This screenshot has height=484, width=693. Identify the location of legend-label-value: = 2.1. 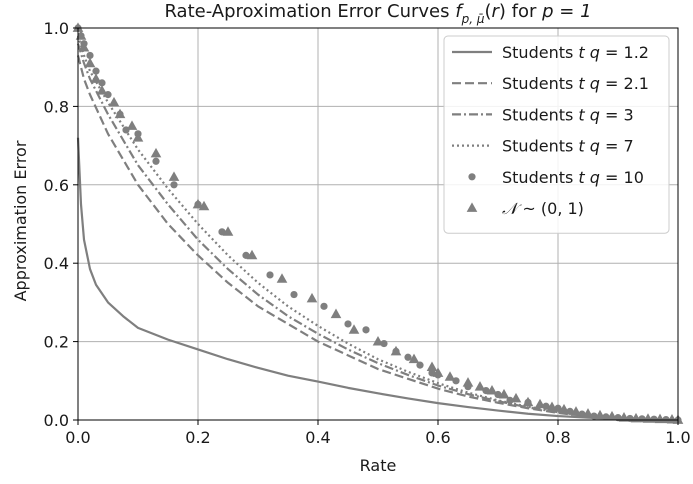
(624, 83).